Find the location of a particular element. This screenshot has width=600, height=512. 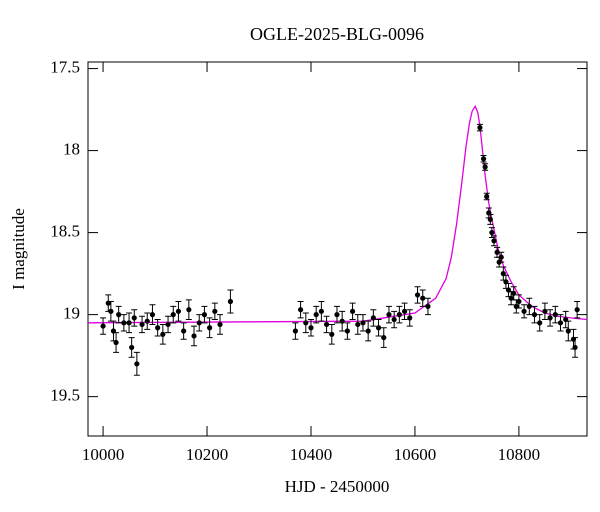

y-tick-label: 17.5 is located at coordinates (65, 66).